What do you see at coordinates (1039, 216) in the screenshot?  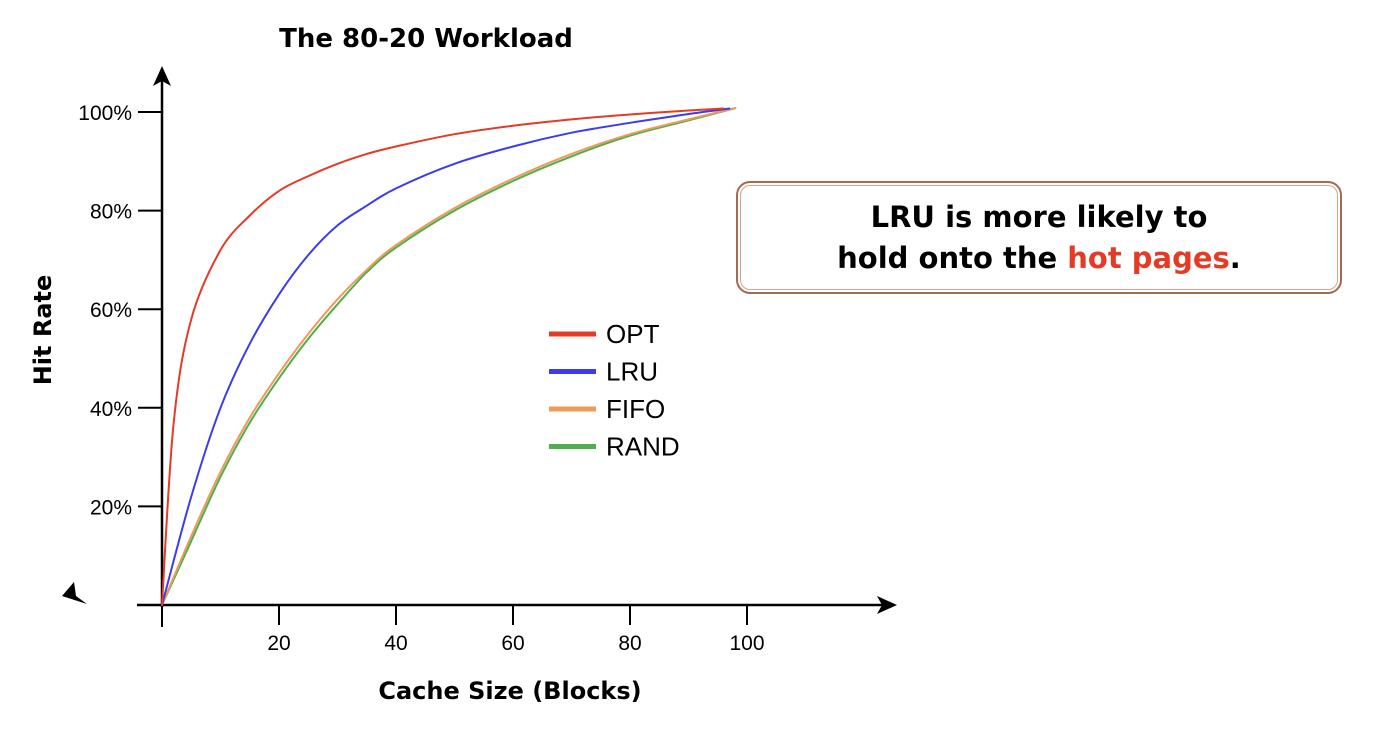 I see `callout-line-1: LRU is more likely to` at bounding box center [1039, 216].